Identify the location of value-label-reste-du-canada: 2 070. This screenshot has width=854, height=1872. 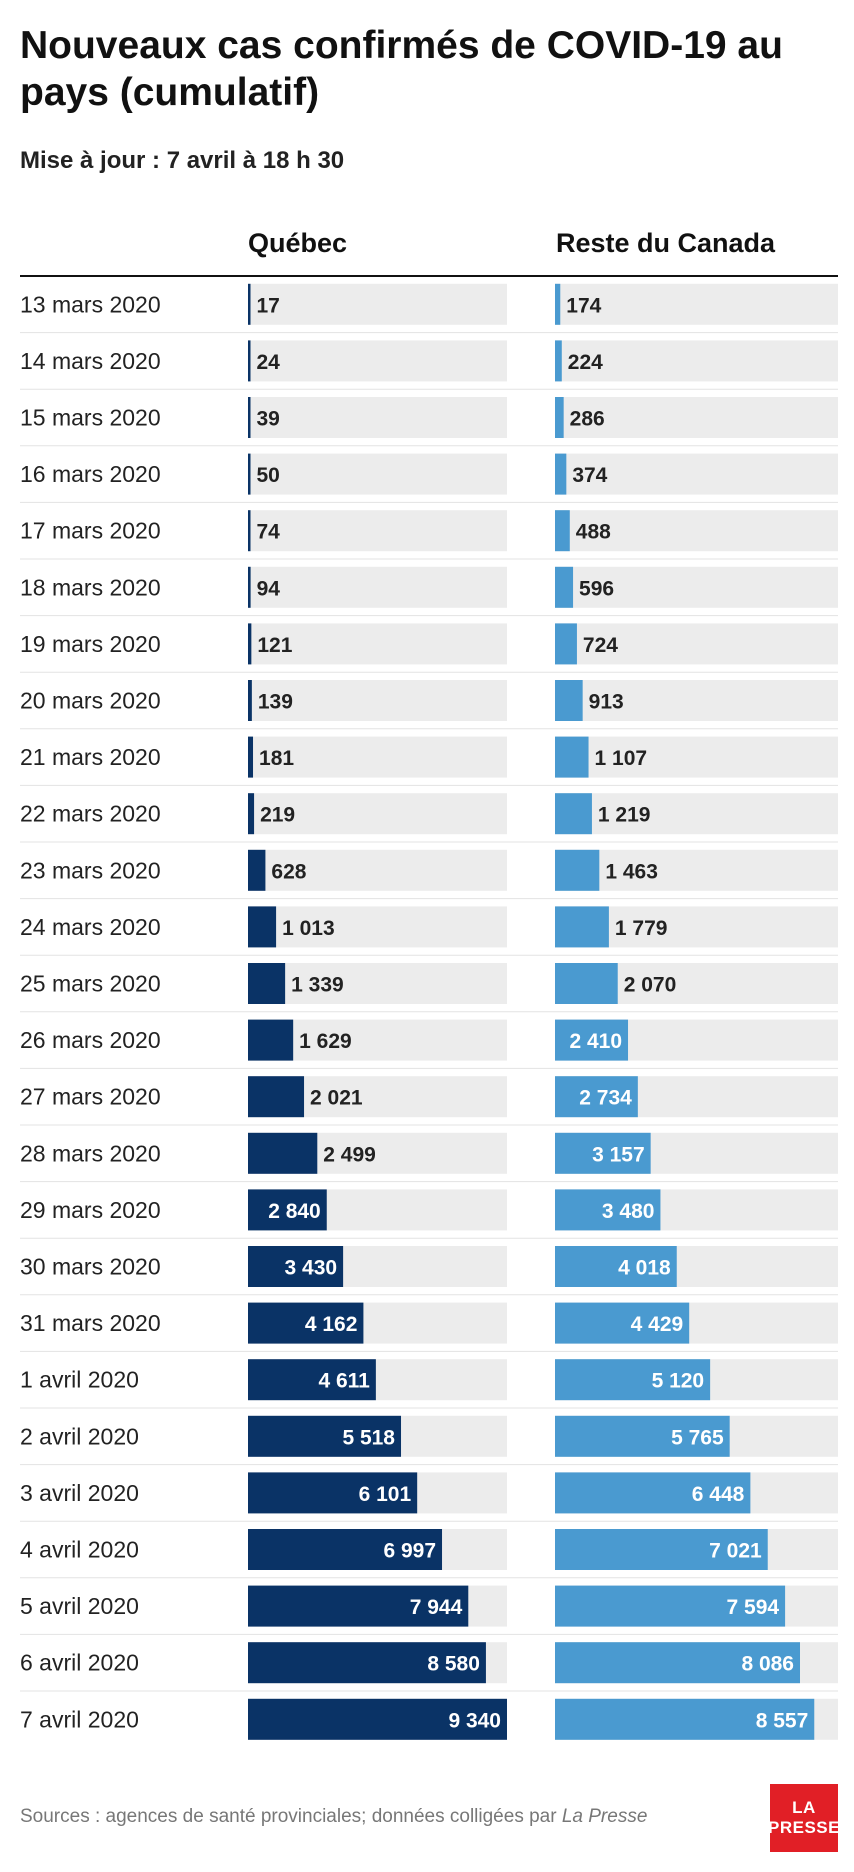
(650, 985).